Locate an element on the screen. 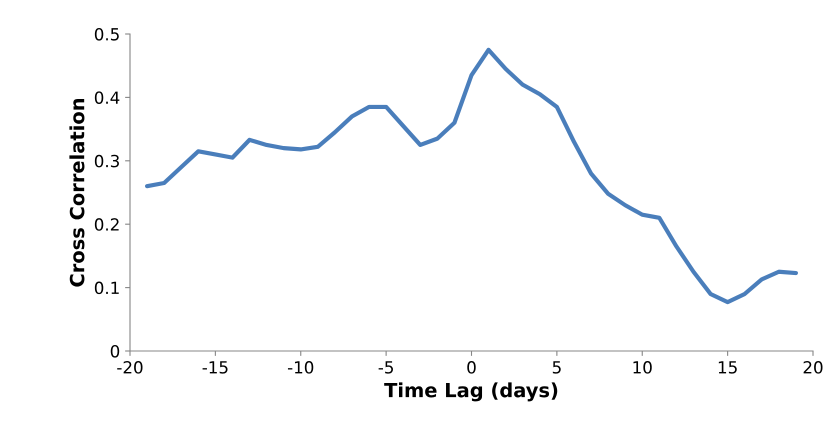 Image resolution: width=839 pixels, height=441 pixels. y-tick-label: 0.5 is located at coordinates (106, 34).